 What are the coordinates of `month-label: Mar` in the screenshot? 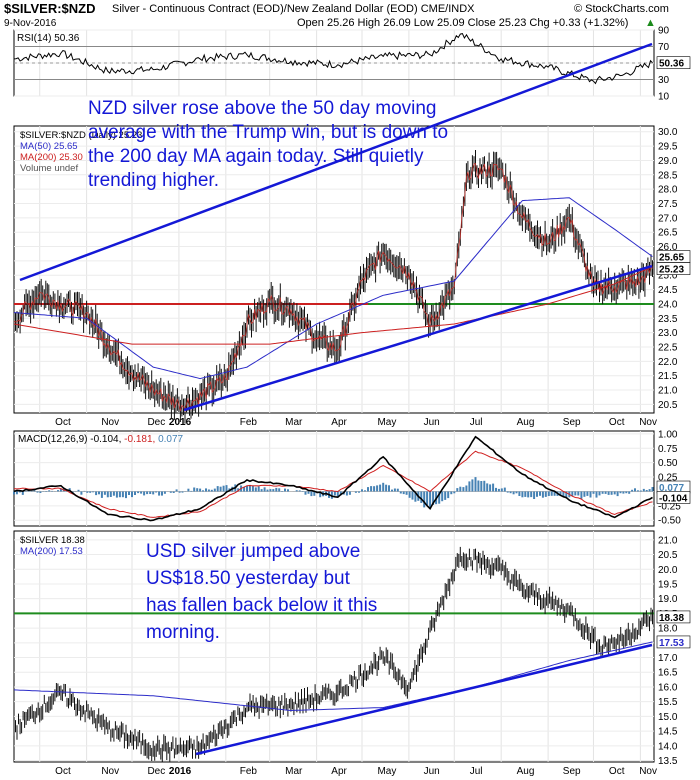 It's located at (294, 422).